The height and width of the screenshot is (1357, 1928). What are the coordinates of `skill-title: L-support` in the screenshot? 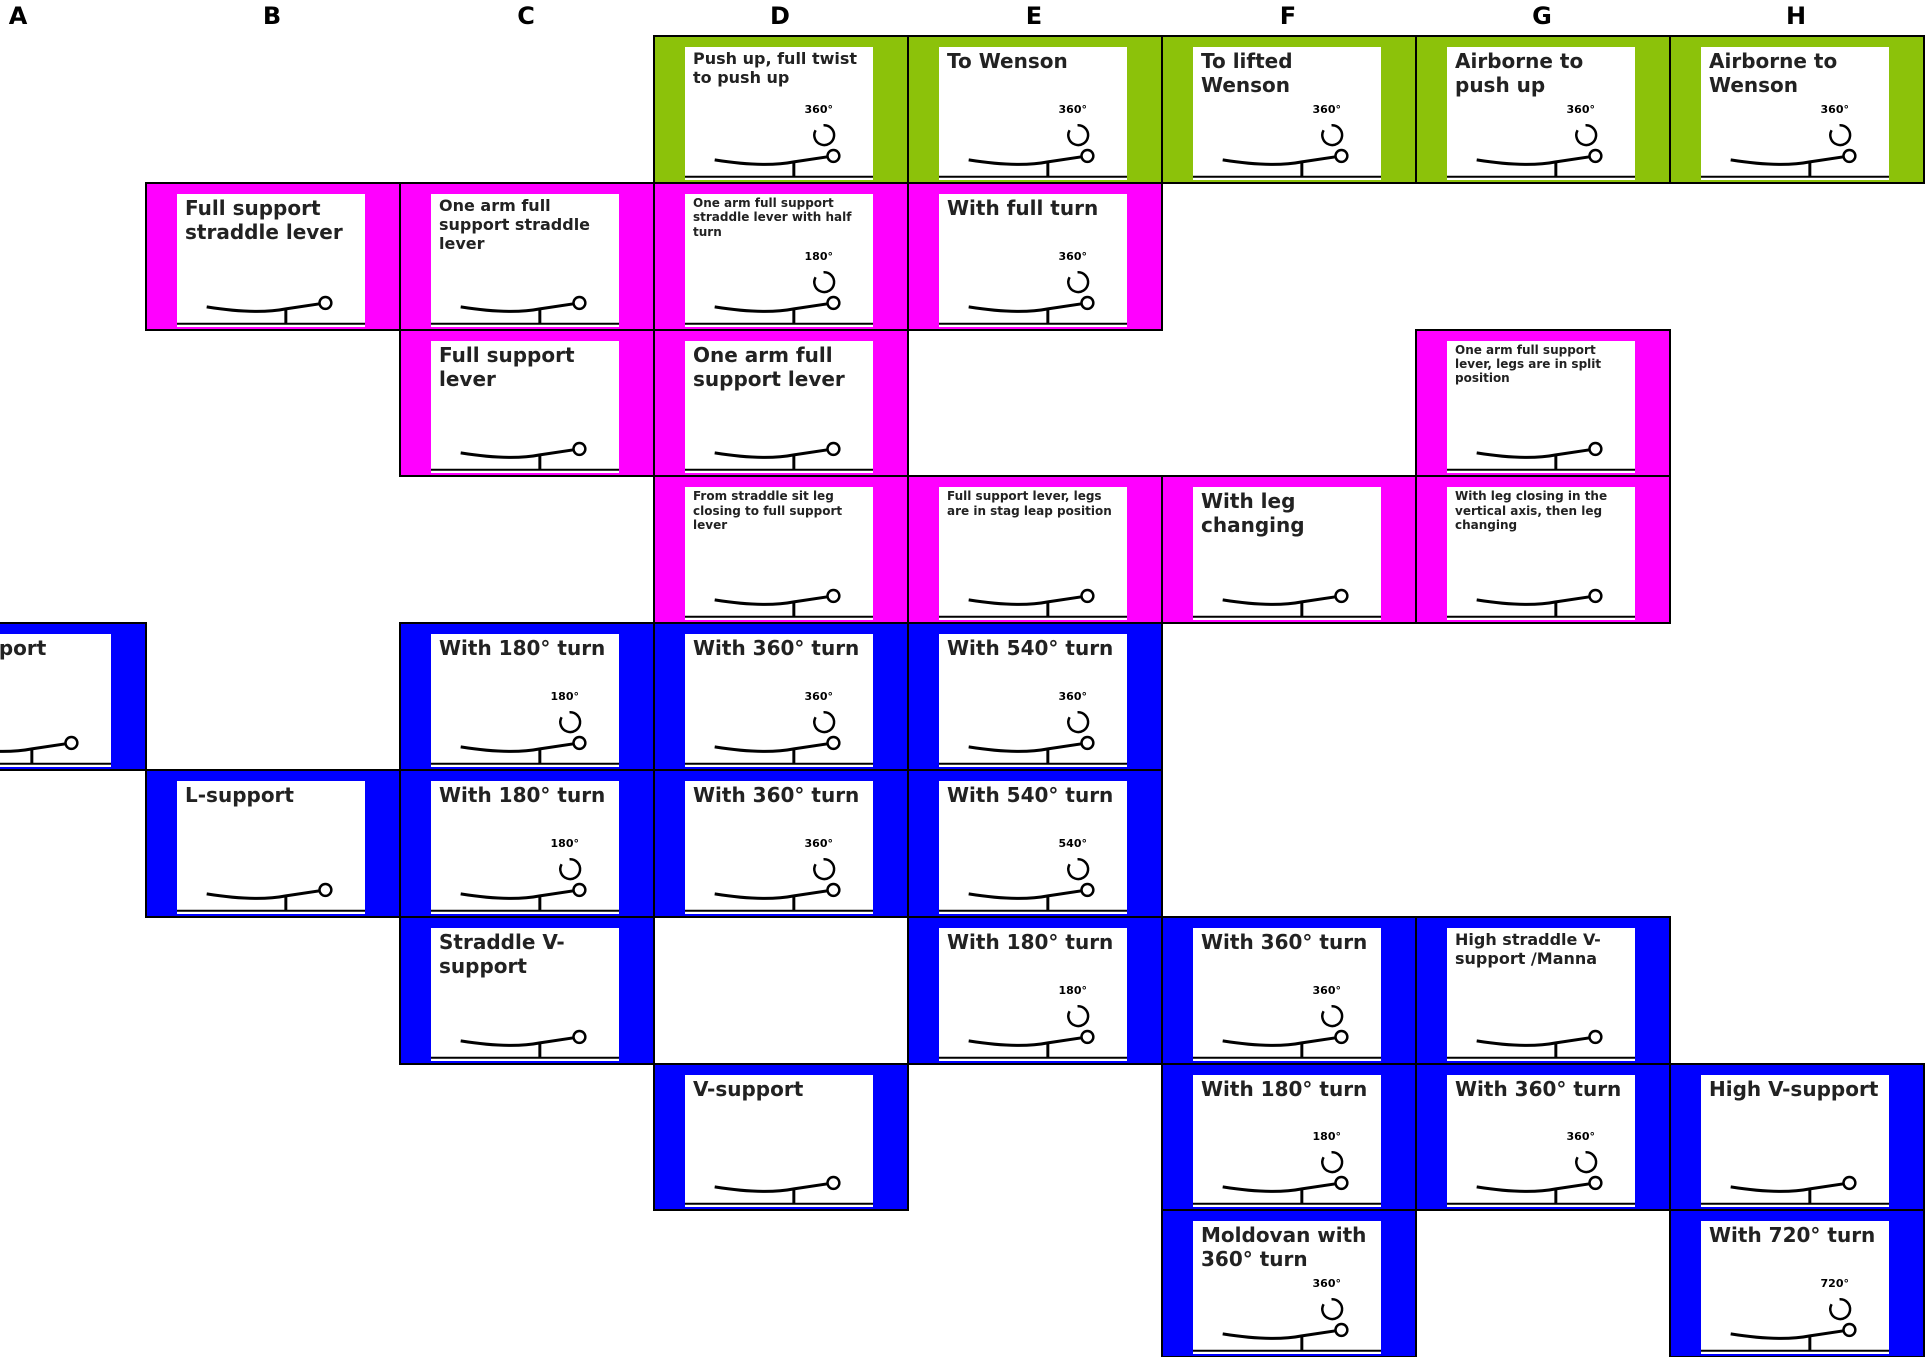 It's located at (239, 795).